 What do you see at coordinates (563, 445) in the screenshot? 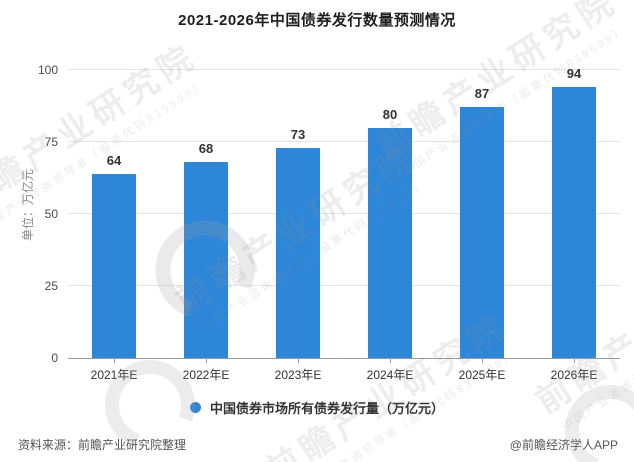
I see `footer-credit-text: @前瞻经济学人APP` at bounding box center [563, 445].